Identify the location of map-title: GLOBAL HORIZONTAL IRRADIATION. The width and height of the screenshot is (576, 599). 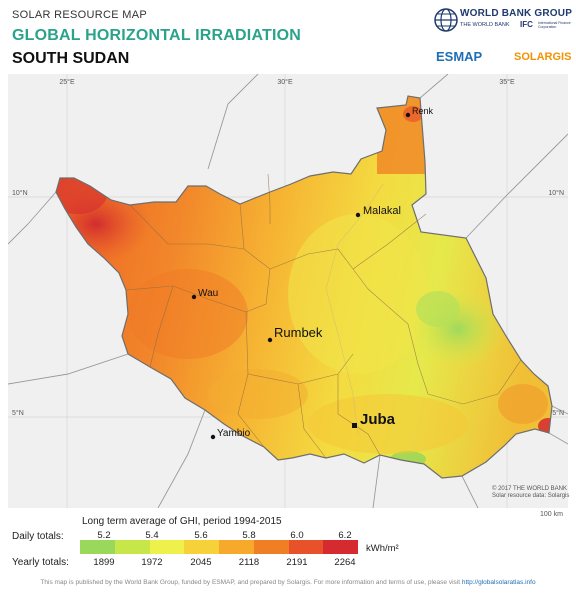
(157, 35).